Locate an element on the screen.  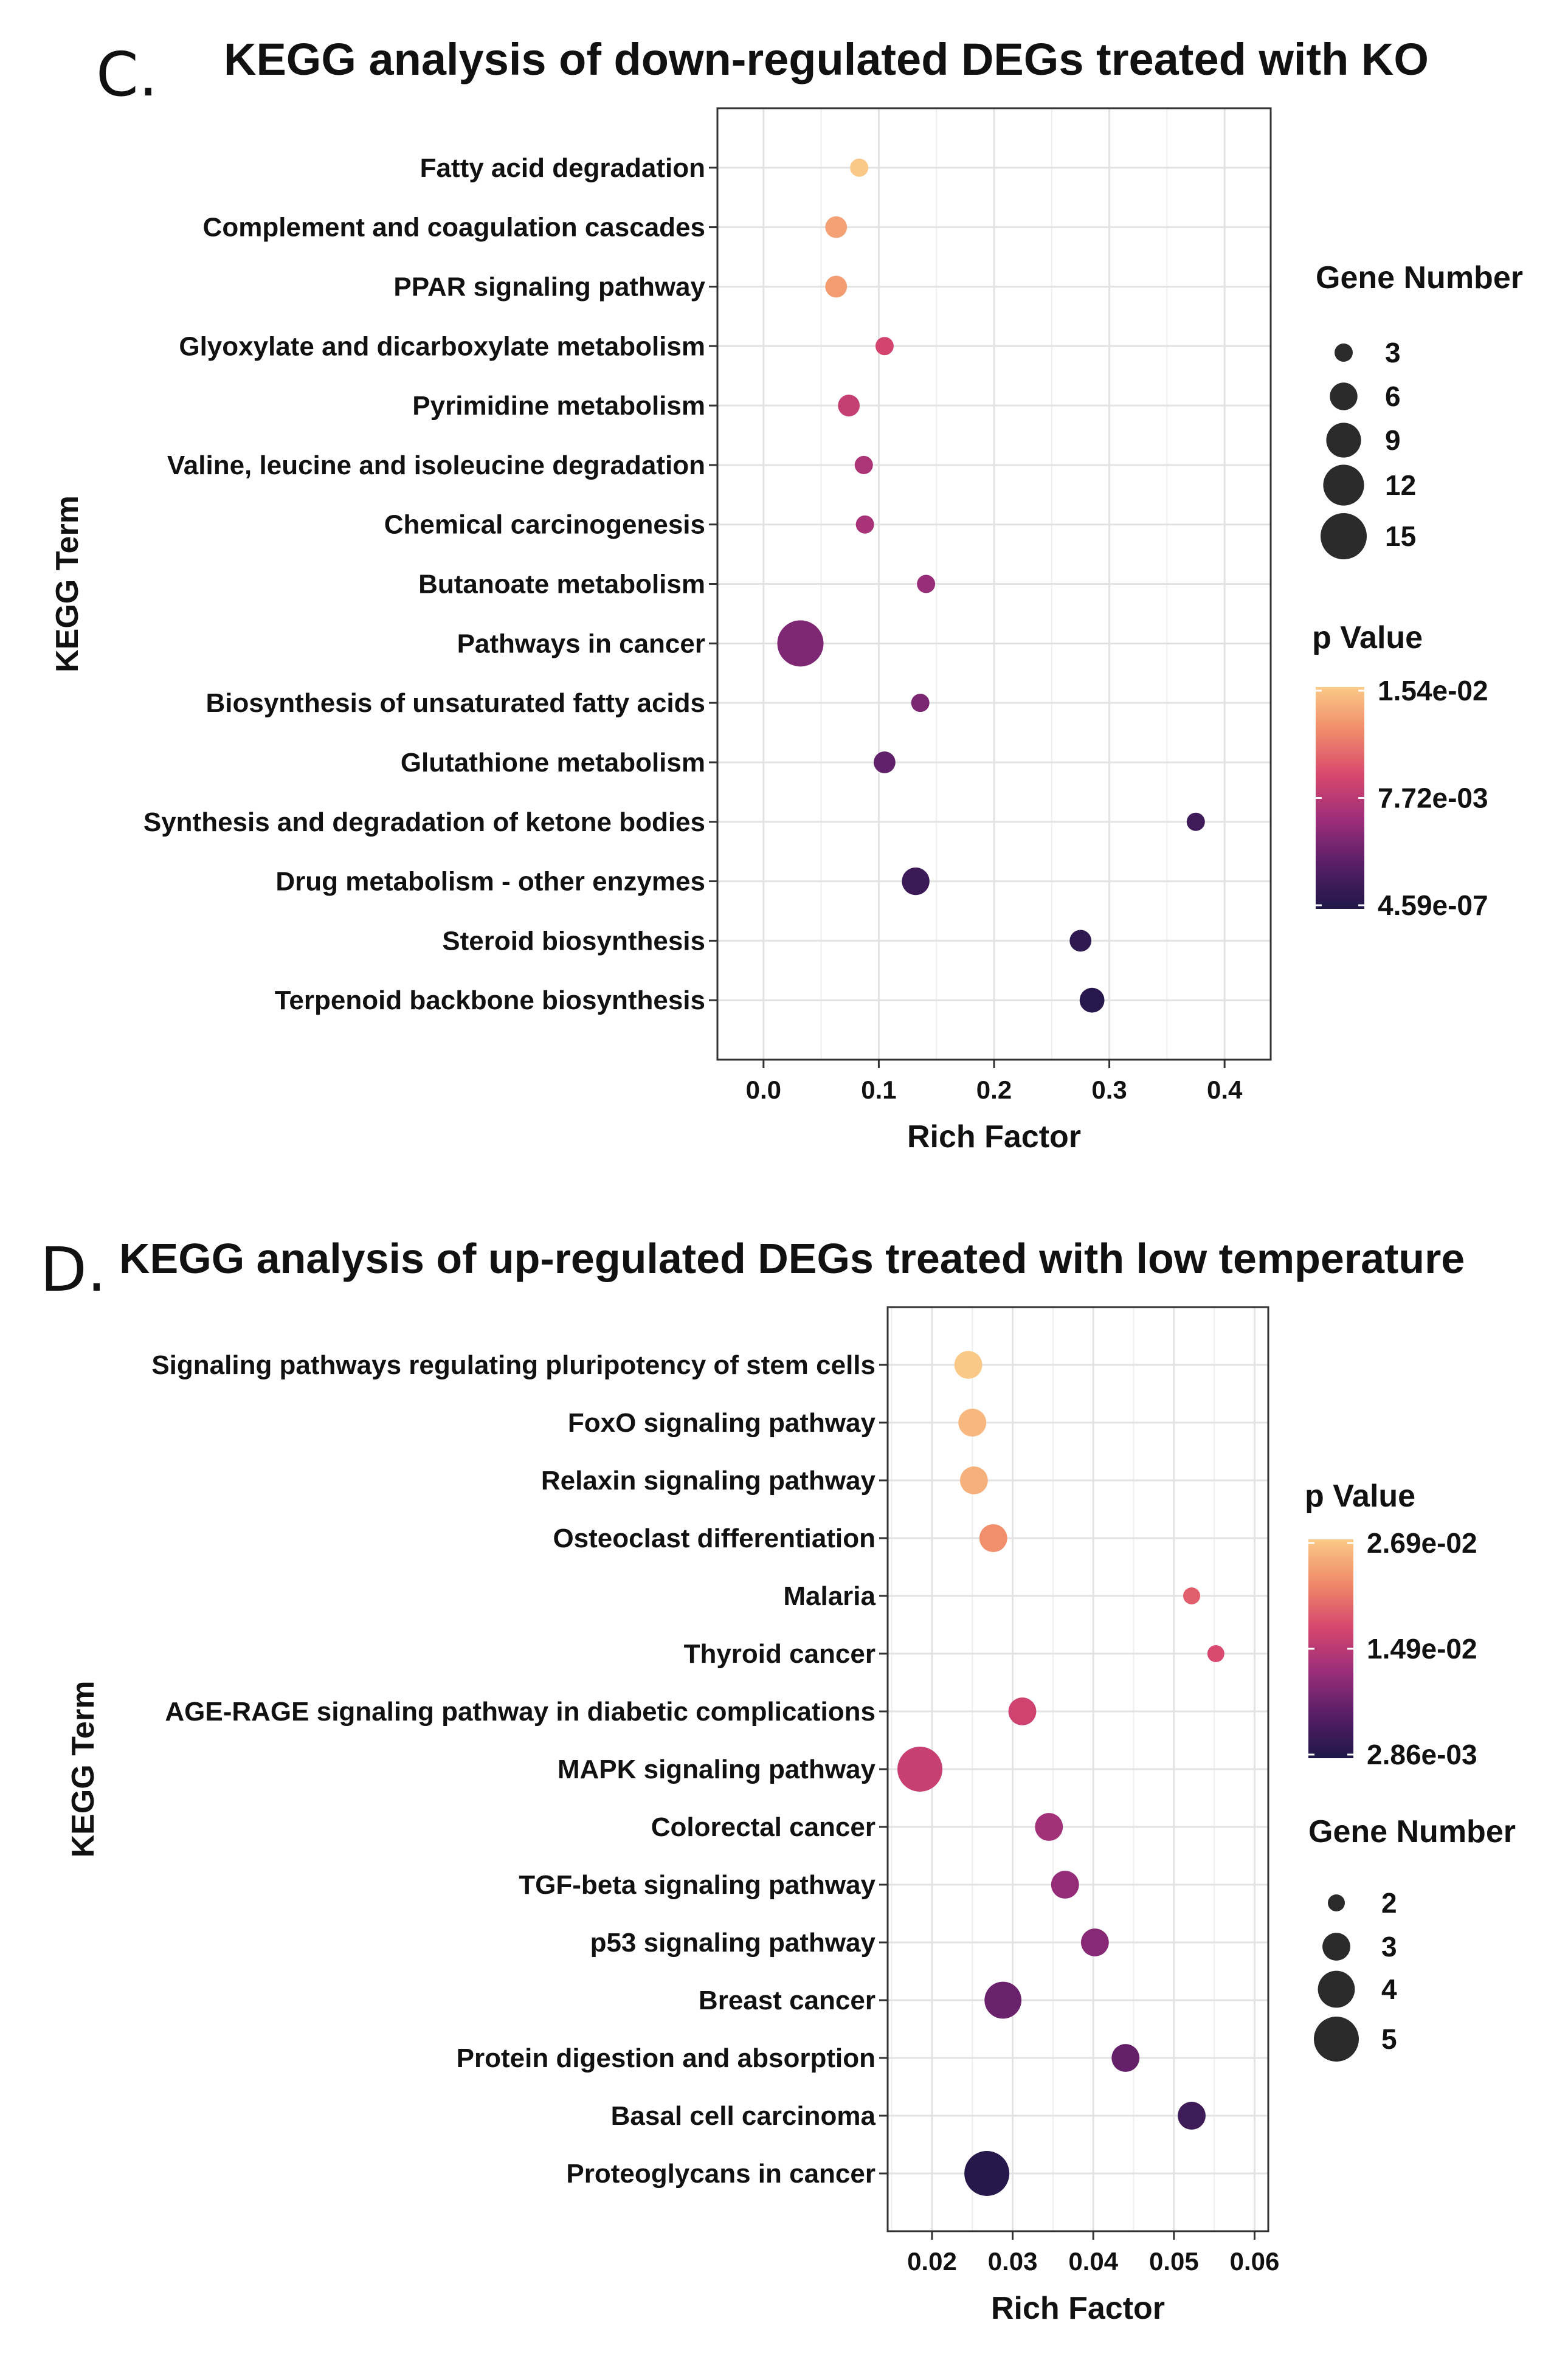
chart-c-term-label: Butanoate metabolism is located at coordinates (561, 584).